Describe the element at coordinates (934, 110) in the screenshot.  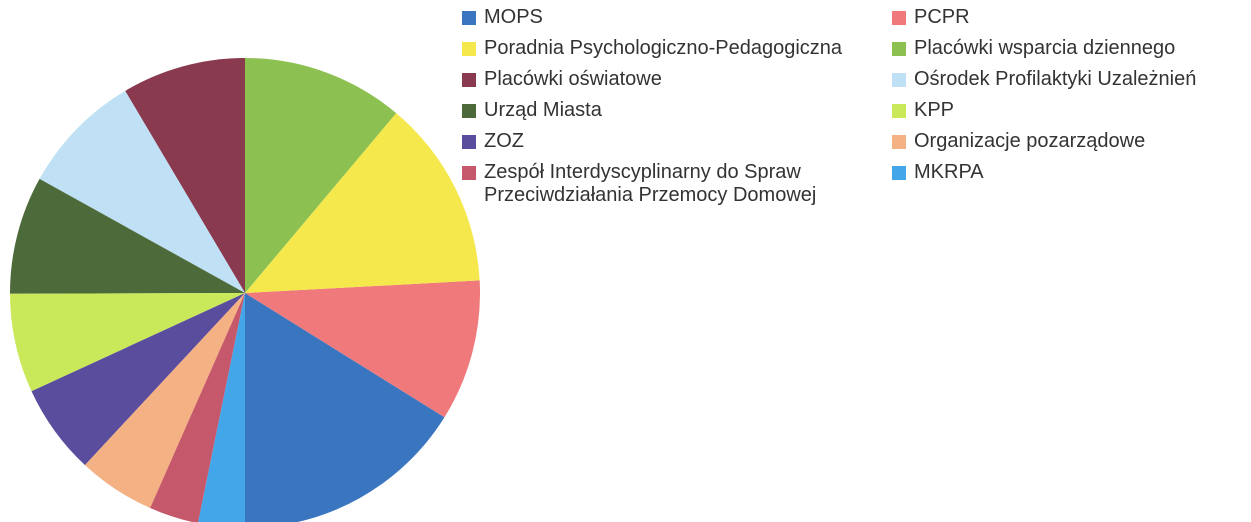
I see `legend-label: KPP` at that location.